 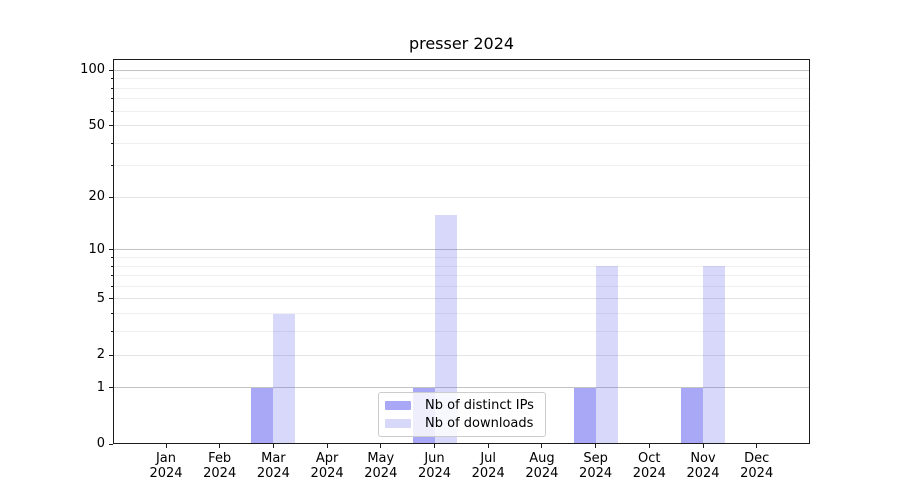 What do you see at coordinates (100, 443) in the screenshot?
I see `y-tick-label: 0` at bounding box center [100, 443].